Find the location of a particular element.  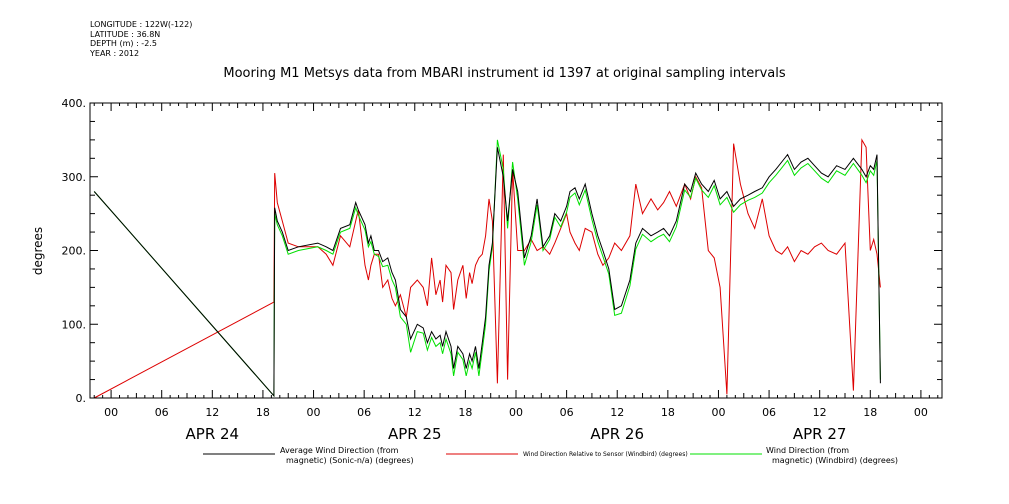

legend-label-3: Wind Direction (from is located at coordinates (807, 450).